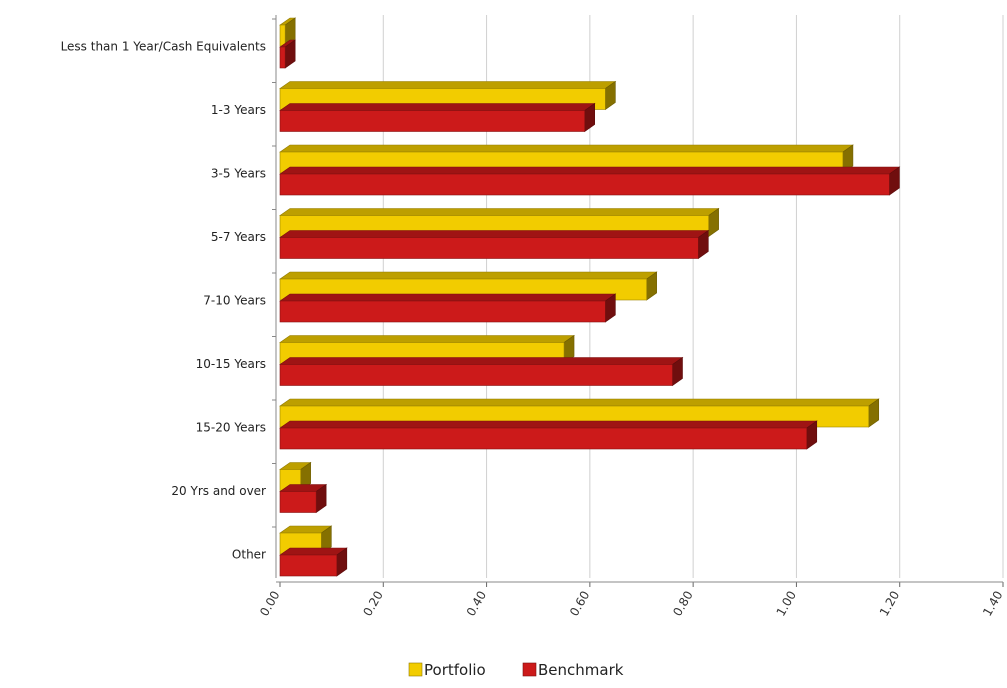 The image size is (1007, 688). What do you see at coordinates (682, 604) in the screenshot?
I see `x-tick-label: 0.80` at bounding box center [682, 604].